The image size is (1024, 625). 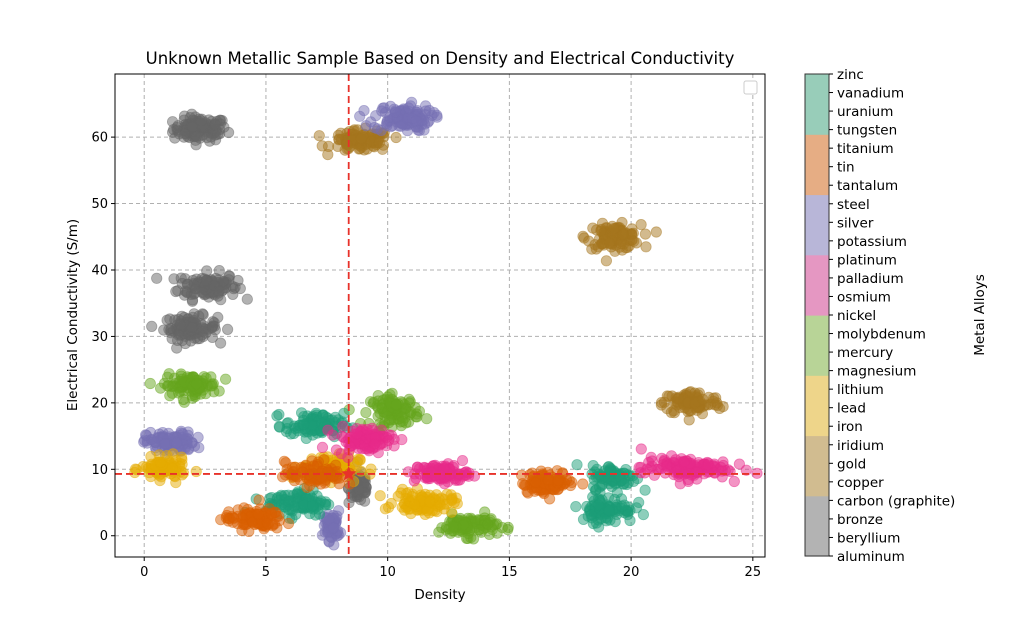 What do you see at coordinates (865, 353) in the screenshot?
I see `colorbar-tick-label: mercury` at bounding box center [865, 353].